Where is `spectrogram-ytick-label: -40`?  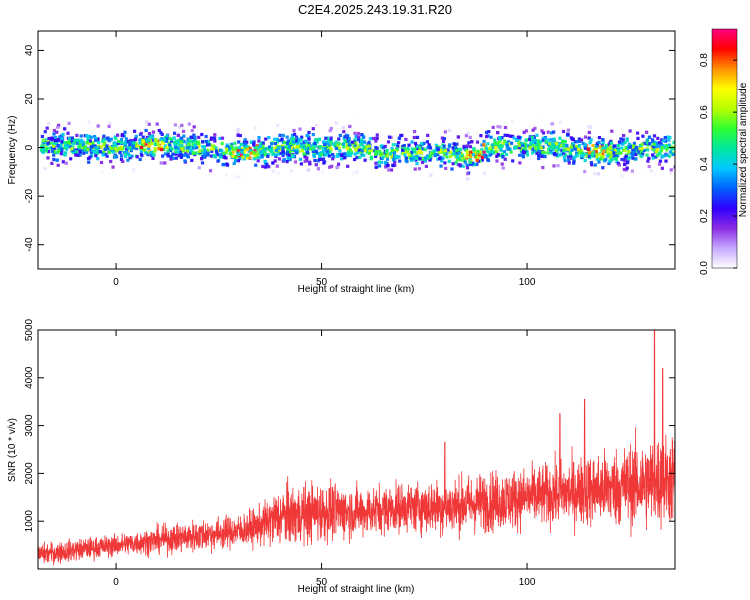
spectrogram-ytick-label: -40 is located at coordinates (29, 244).